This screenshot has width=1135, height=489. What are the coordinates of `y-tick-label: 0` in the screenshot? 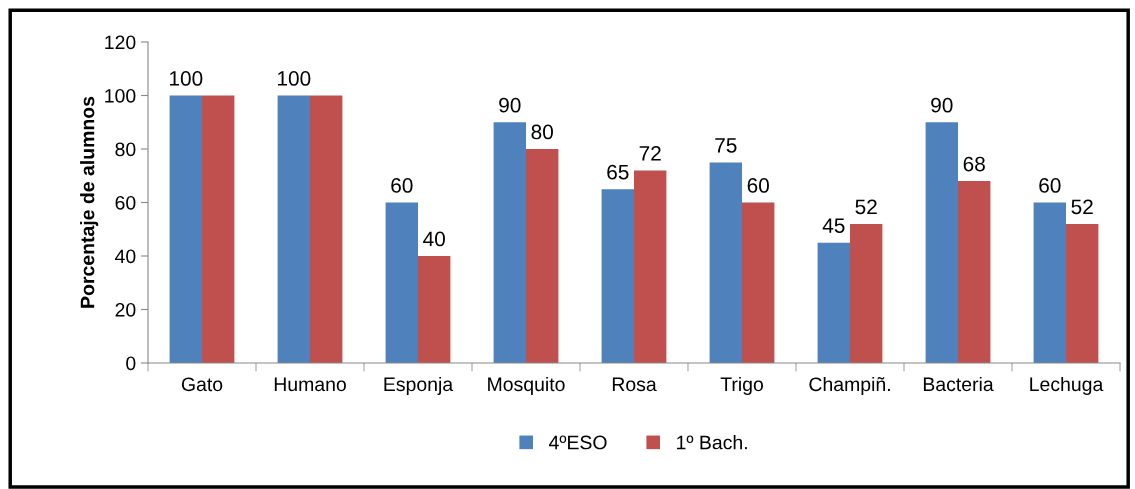 It's located at (131, 363).